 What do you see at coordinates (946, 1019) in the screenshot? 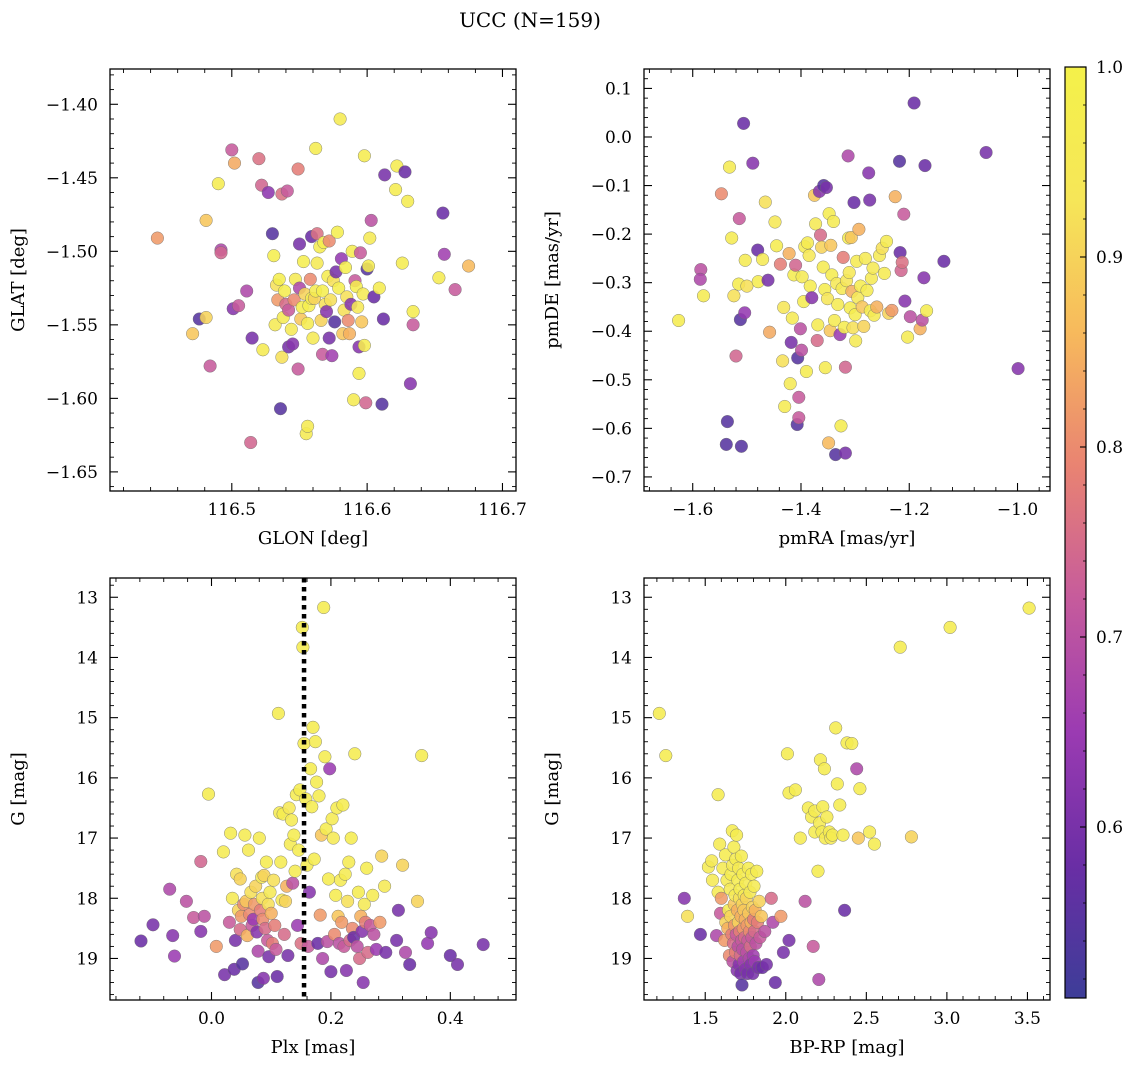
I see `x-tick-label: 3.0` at bounding box center [946, 1019].